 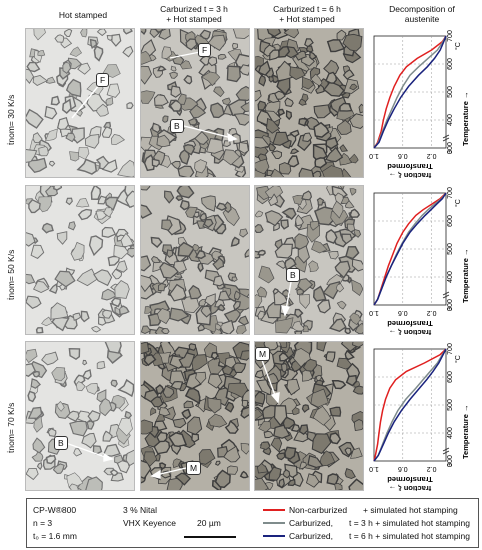 What do you see at coordinates (409, 536) in the screenshot?
I see `legend-desc-carb6: t = 6 h + simulated hot stamping` at bounding box center [409, 536].